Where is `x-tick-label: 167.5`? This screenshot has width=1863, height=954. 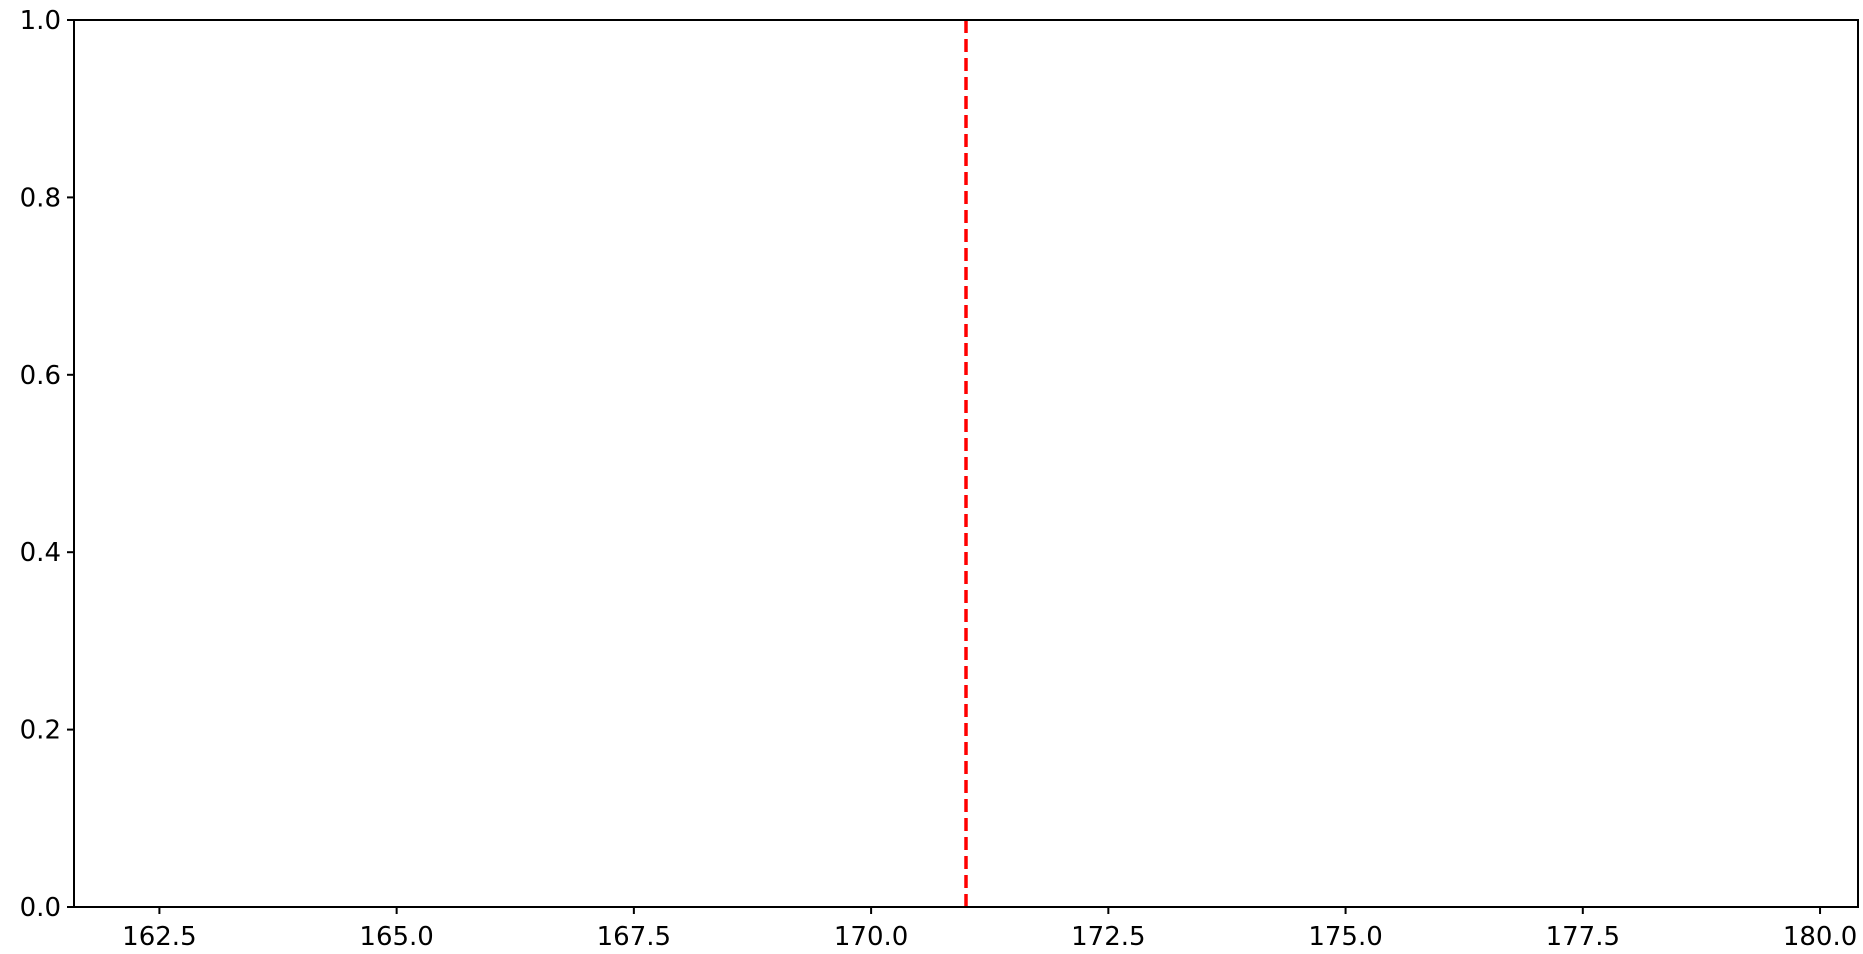 x-tick-label: 167.5 is located at coordinates (634, 937).